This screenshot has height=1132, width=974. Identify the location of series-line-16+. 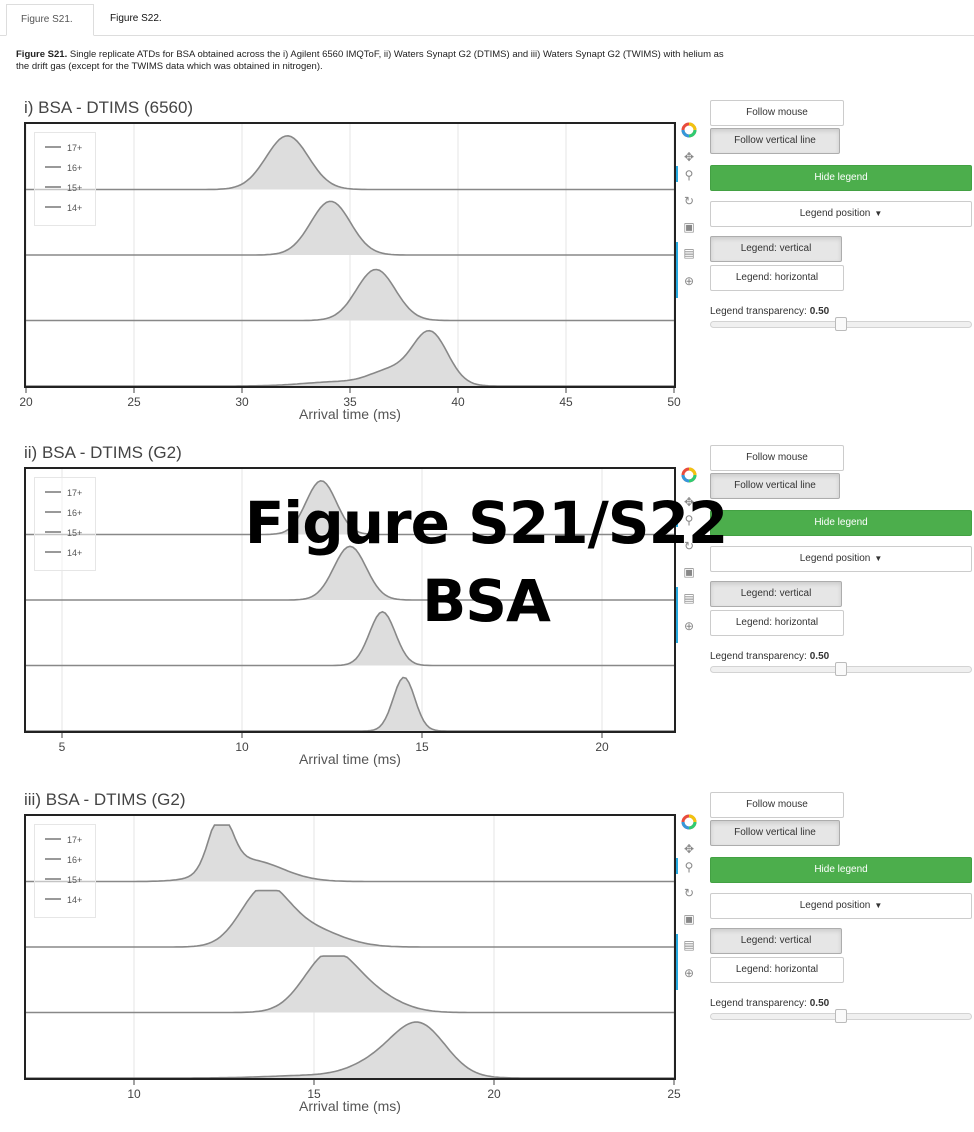
(350, 228).